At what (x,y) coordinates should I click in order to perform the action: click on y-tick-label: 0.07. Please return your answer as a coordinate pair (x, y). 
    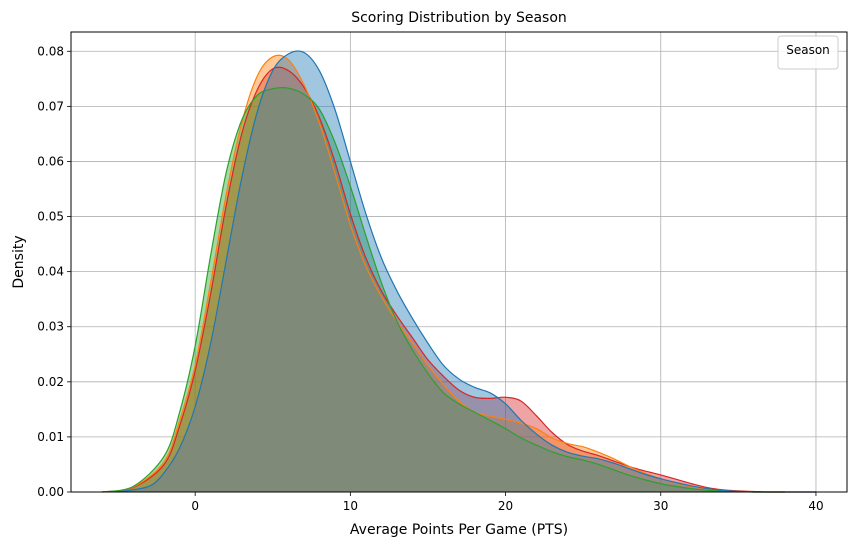
    Looking at the image, I should click on (50, 106).